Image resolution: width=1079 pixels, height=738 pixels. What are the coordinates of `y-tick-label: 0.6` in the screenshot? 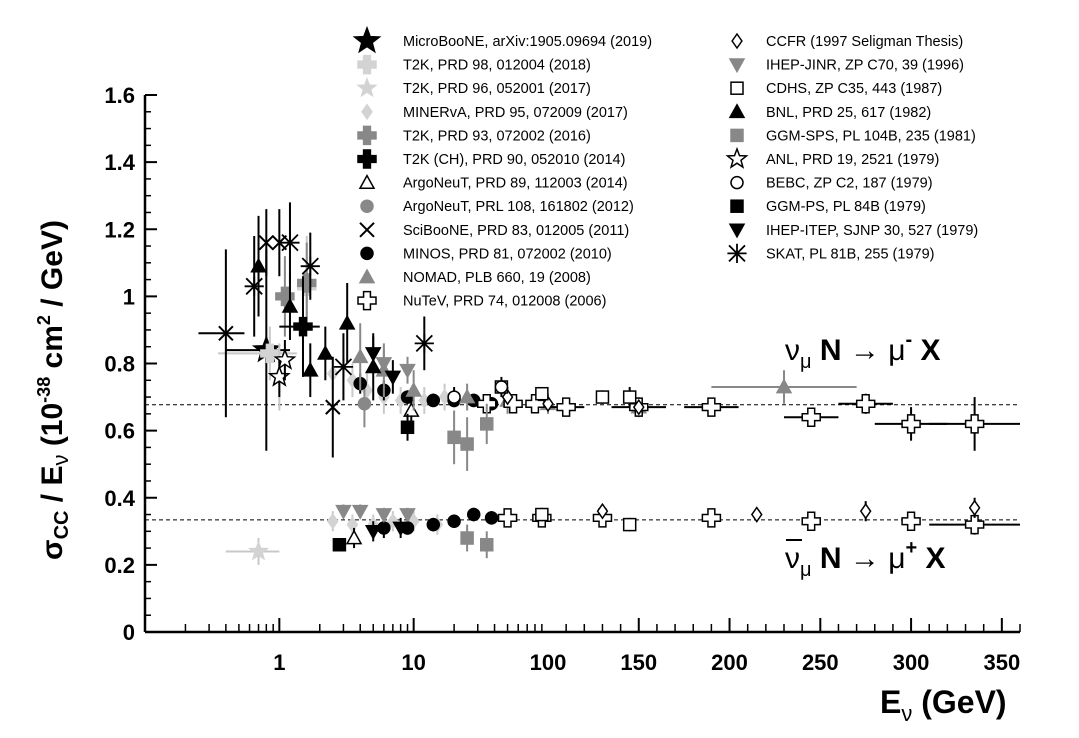 It's located at (119, 431).